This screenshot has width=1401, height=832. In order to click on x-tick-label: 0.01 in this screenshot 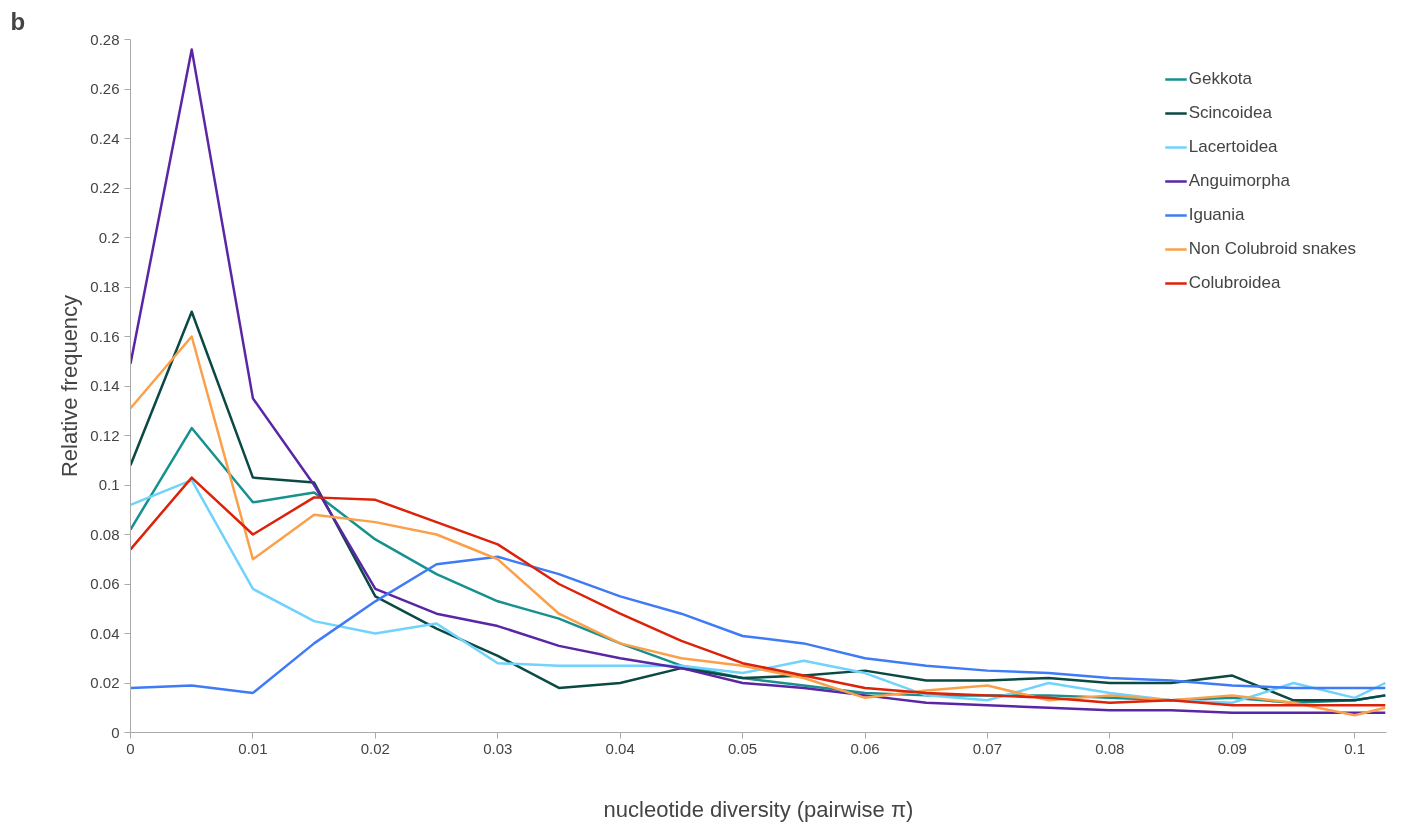, I will do `click(253, 748)`.